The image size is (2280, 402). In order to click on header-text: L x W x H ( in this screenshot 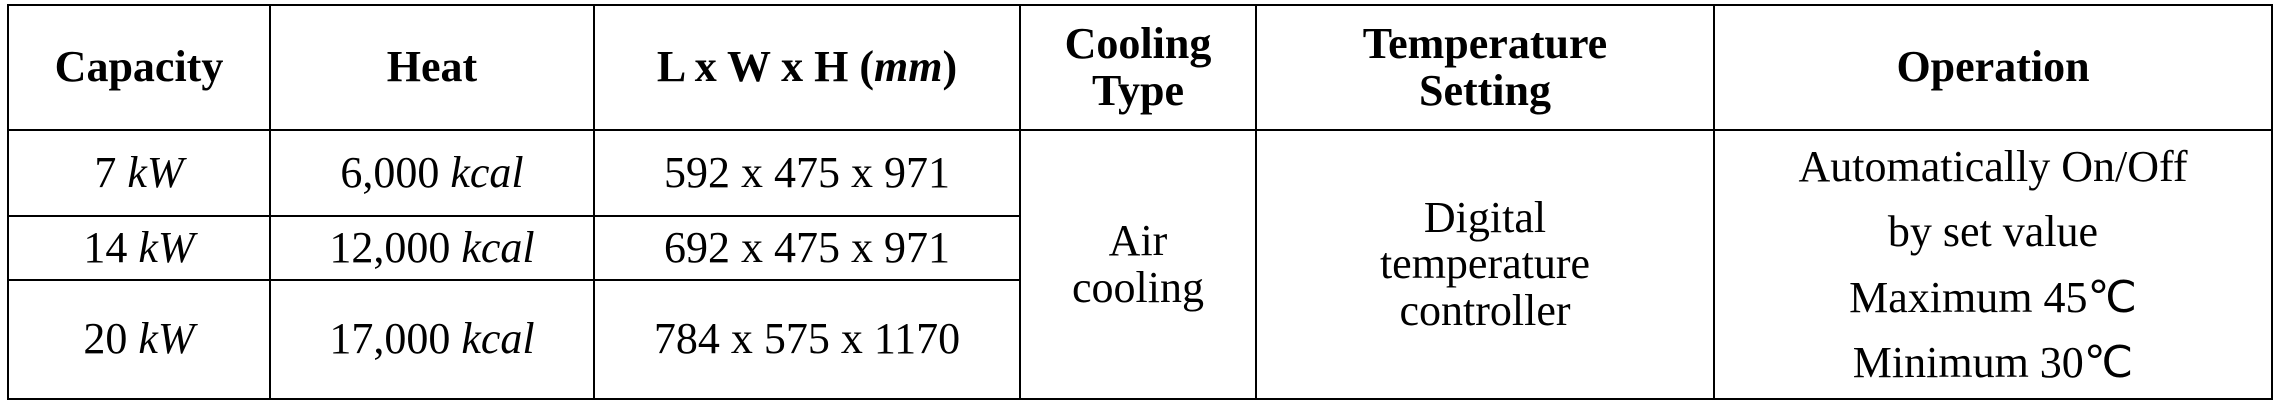, I will do `click(765, 67)`.